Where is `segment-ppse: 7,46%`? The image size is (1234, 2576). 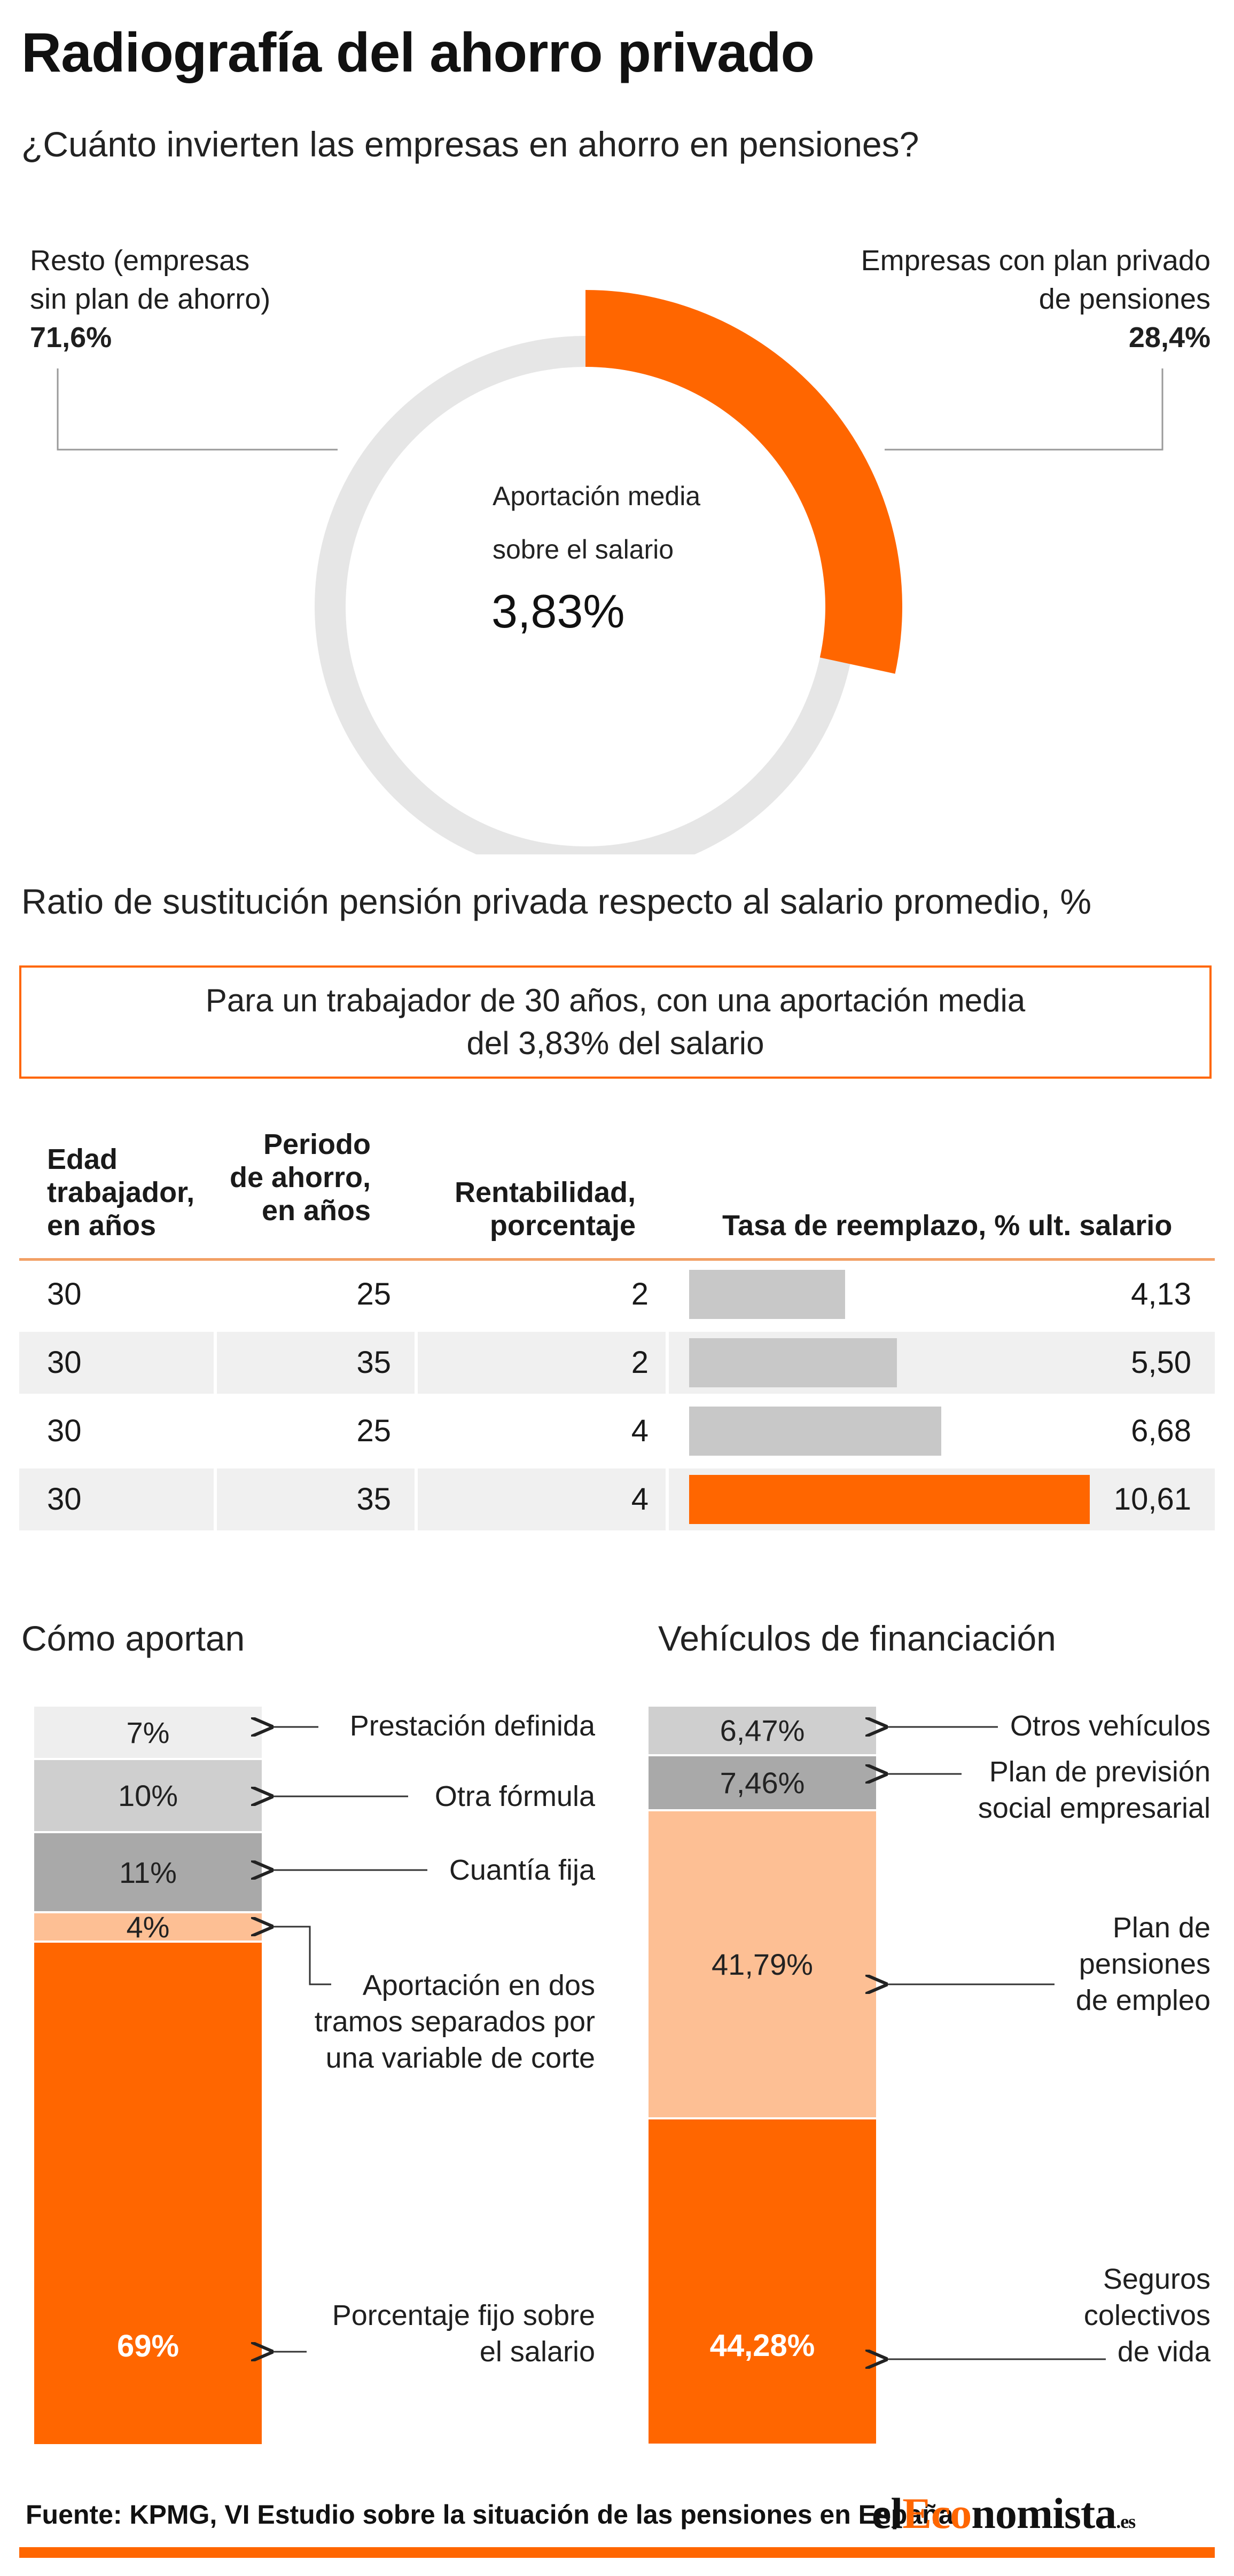
segment-ppse: 7,46% is located at coordinates (763, 1781).